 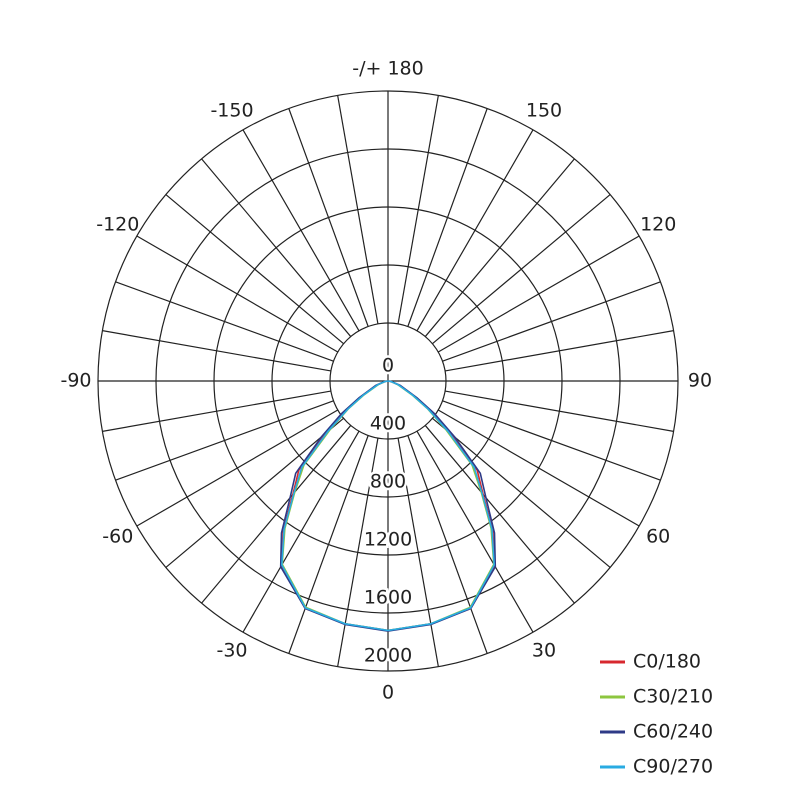 What do you see at coordinates (388, 424) in the screenshot?
I see `radial-tick-label: 400` at bounding box center [388, 424].